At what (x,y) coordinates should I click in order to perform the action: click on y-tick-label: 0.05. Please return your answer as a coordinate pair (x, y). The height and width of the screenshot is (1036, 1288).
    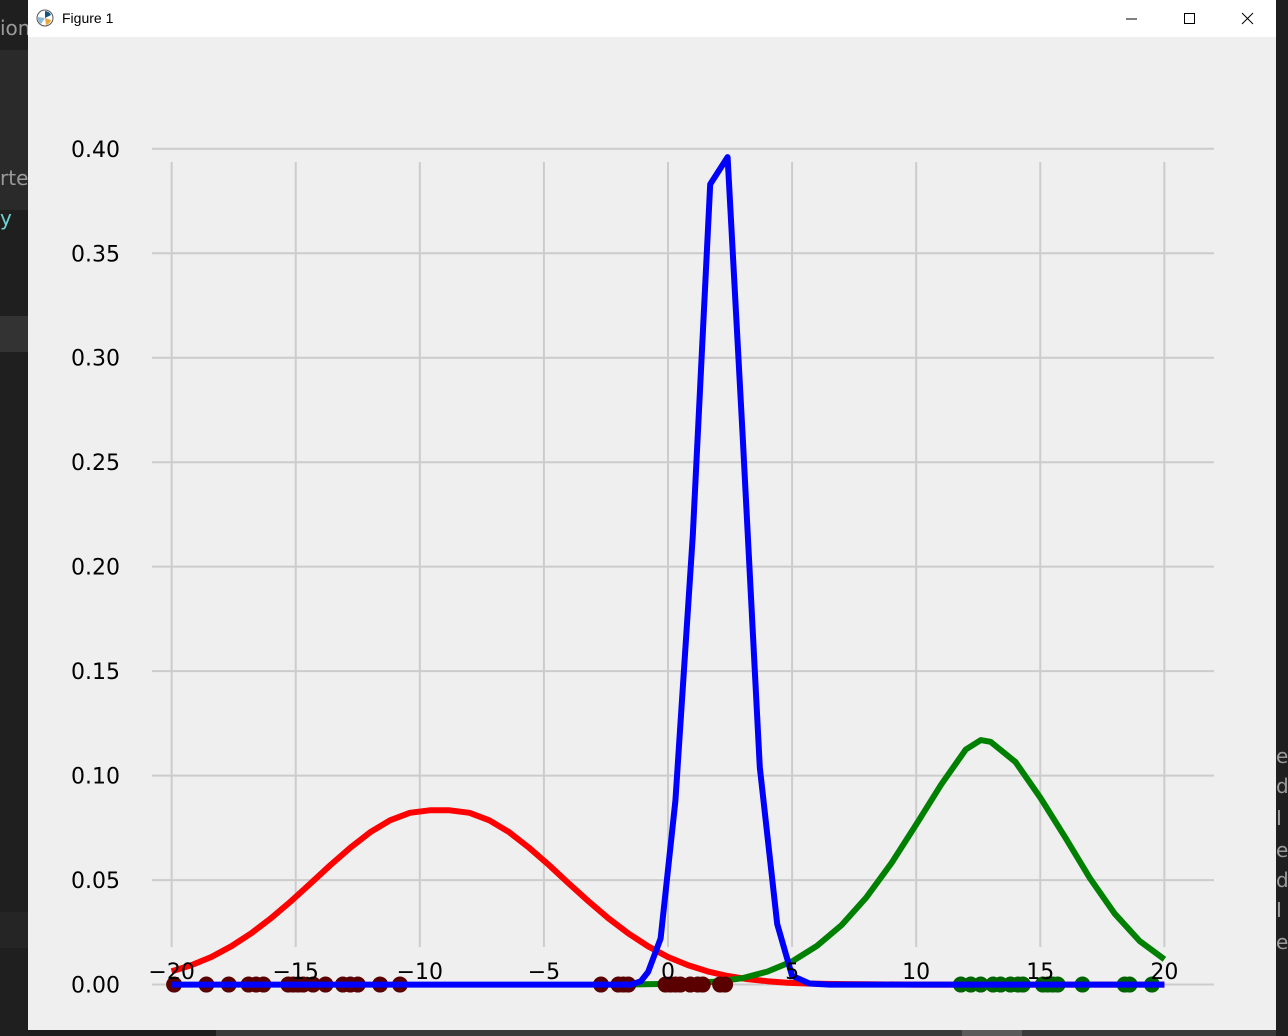
    Looking at the image, I should click on (95, 881).